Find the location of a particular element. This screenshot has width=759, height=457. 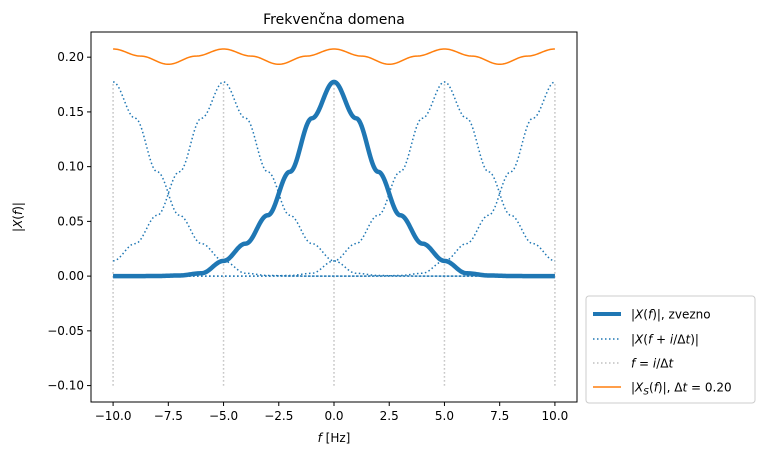

x-tick-label-3: −2.5 is located at coordinates (278, 416).